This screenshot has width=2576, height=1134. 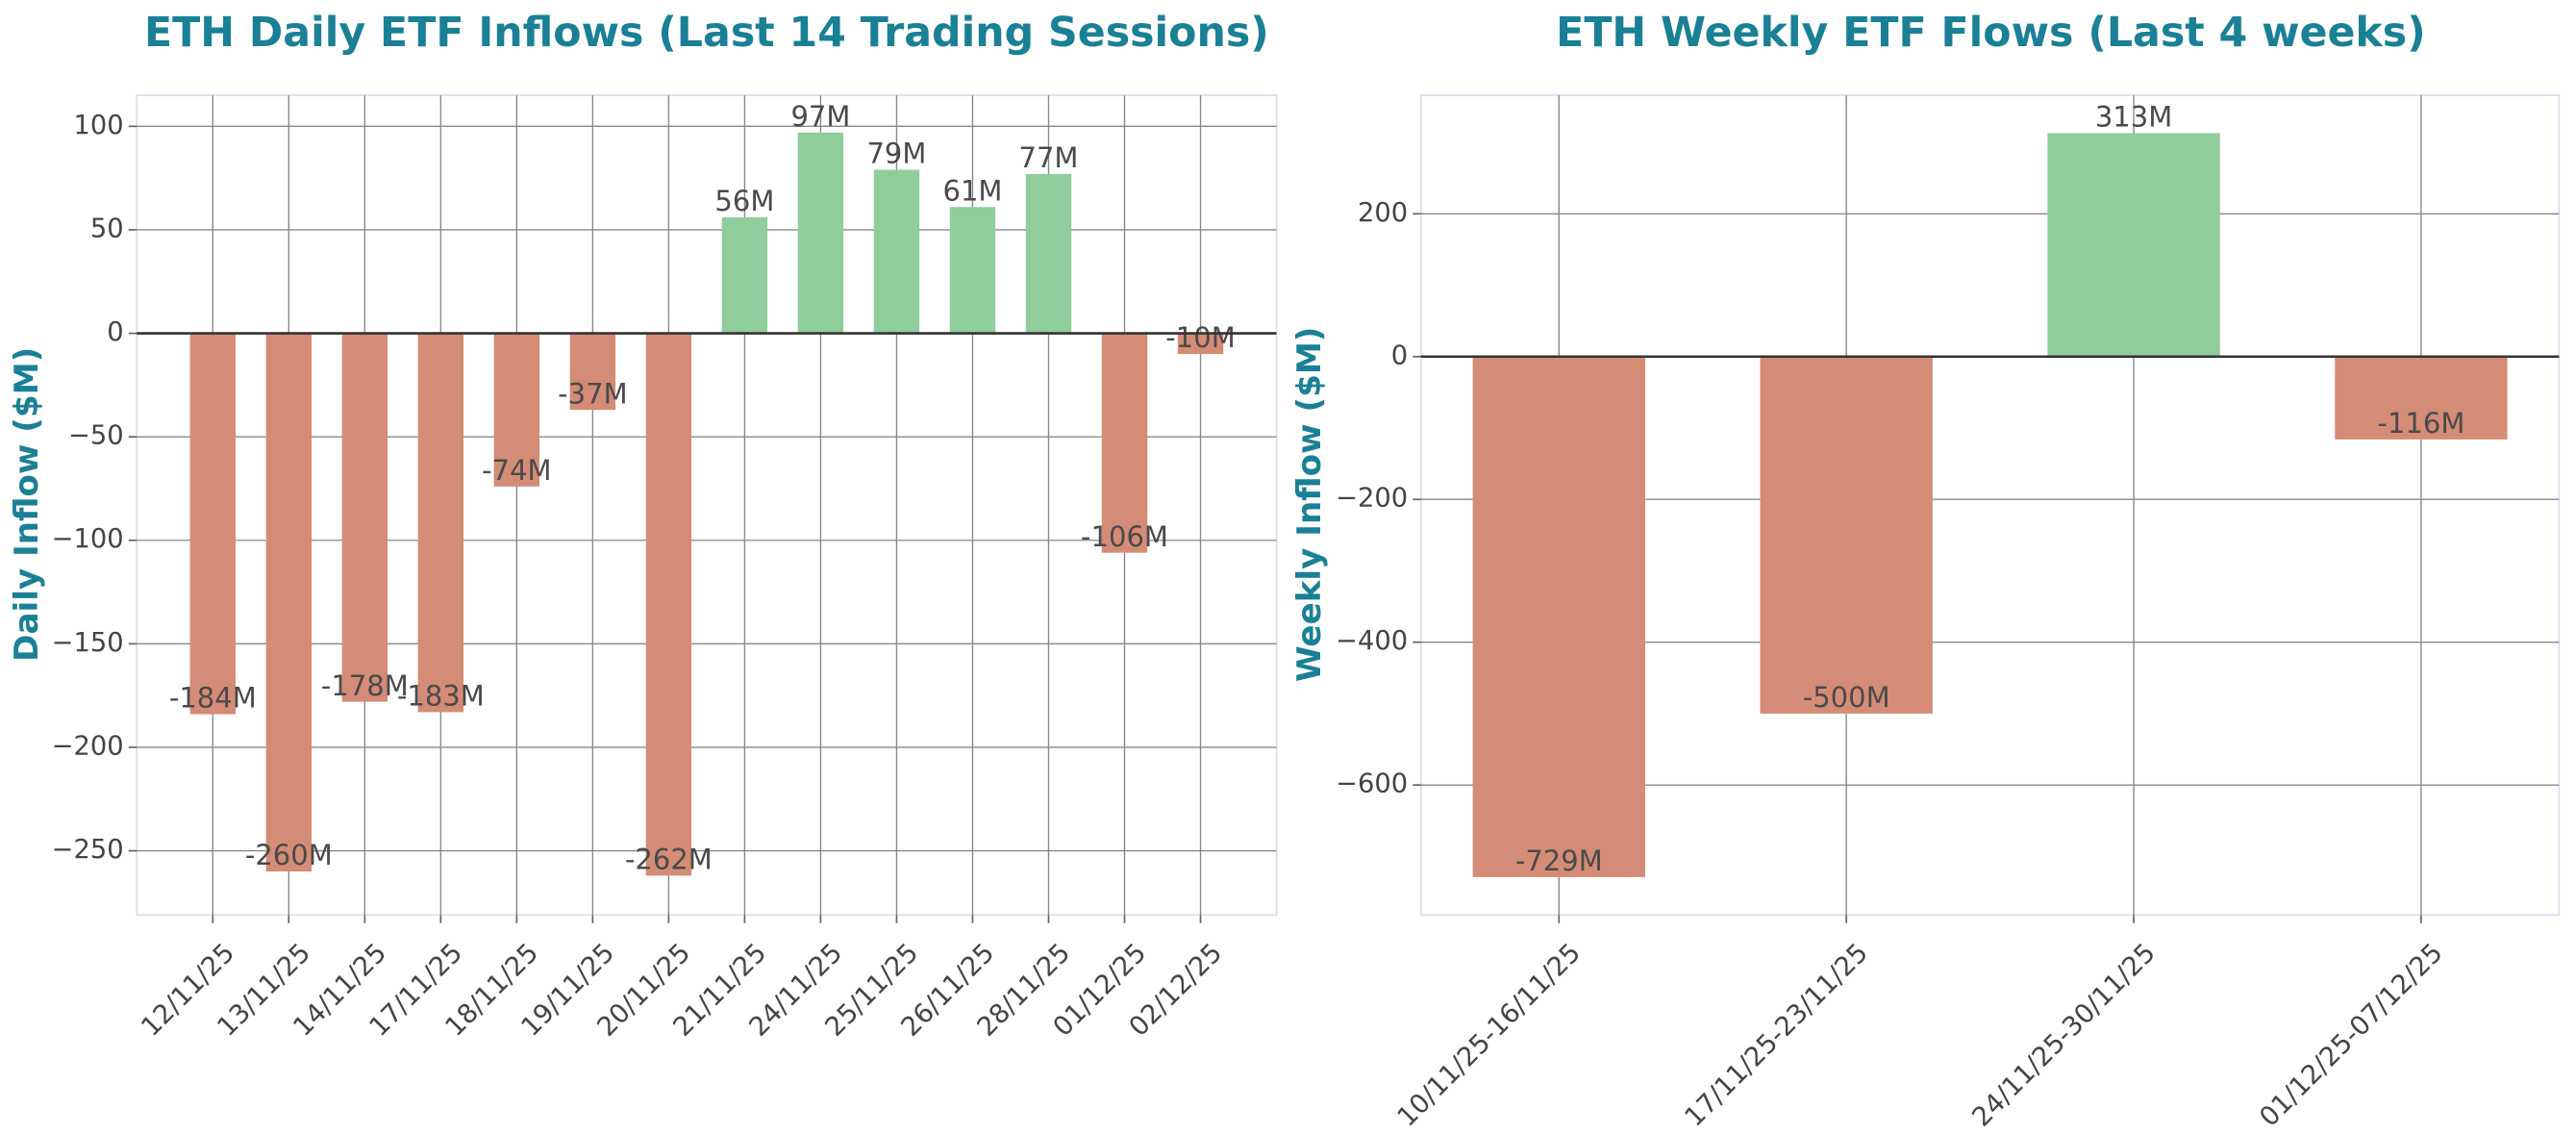 I want to click on x-tick-label: 10/11/25-16/11/25, so click(x=1489, y=1034).